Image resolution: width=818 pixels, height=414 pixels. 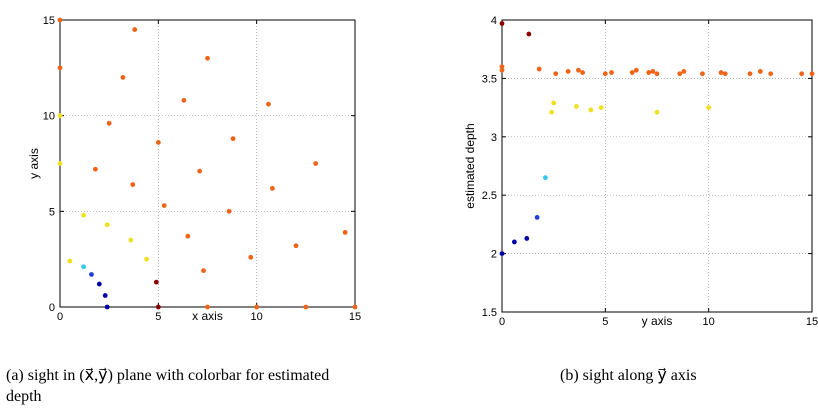 I want to click on y-axis-label: y axis, so click(x=34, y=163).